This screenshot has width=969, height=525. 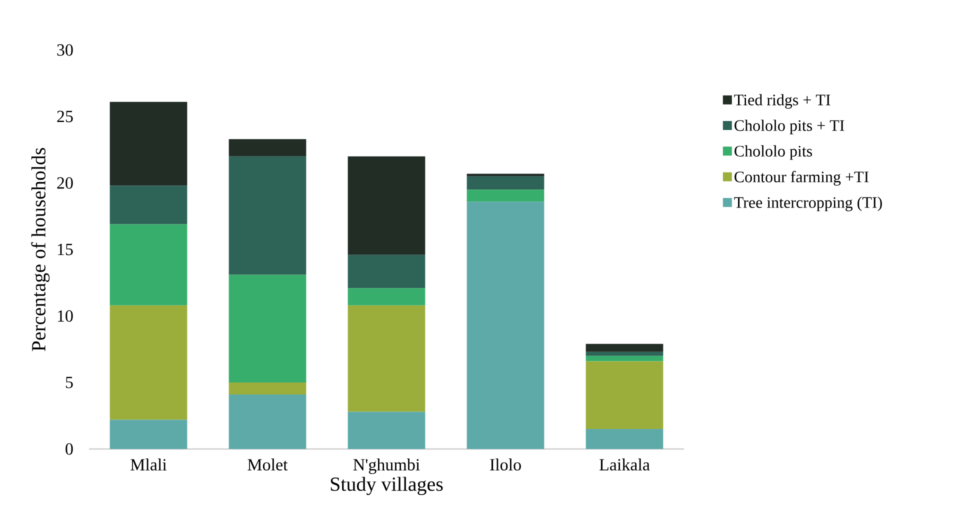 I want to click on y-axis-title: Percentage of households, so click(x=40, y=250).